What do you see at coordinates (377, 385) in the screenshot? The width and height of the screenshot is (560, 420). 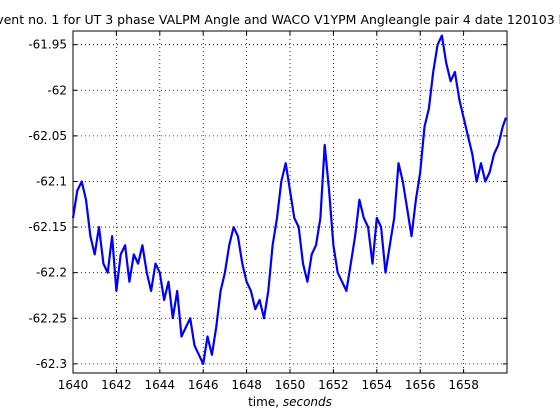 I see `x-tick-label: 1654` at bounding box center [377, 385].